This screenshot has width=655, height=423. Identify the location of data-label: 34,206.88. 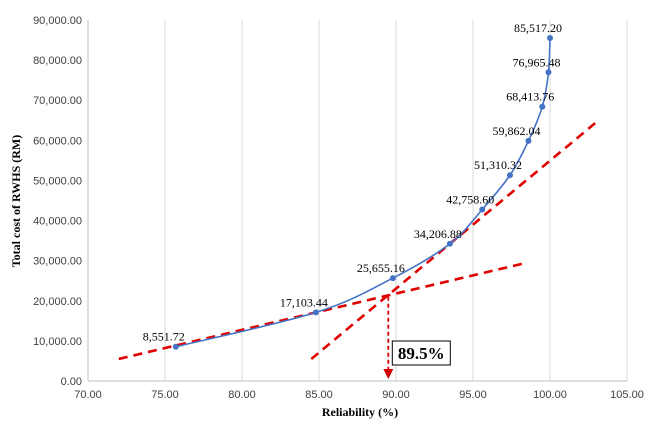
(438, 234).